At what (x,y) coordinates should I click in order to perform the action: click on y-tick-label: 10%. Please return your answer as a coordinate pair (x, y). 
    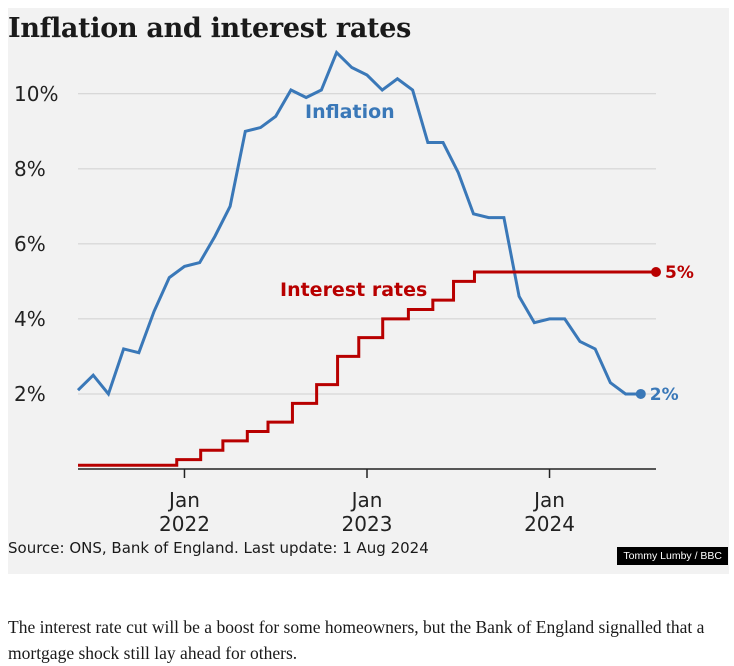
    Looking at the image, I should click on (36, 94).